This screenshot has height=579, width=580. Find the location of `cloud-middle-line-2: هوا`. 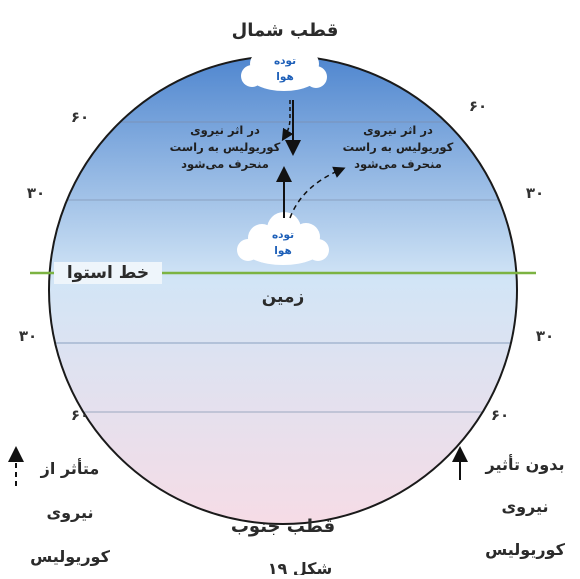

cloud-middle-line-2: هوا is located at coordinates (282, 251).